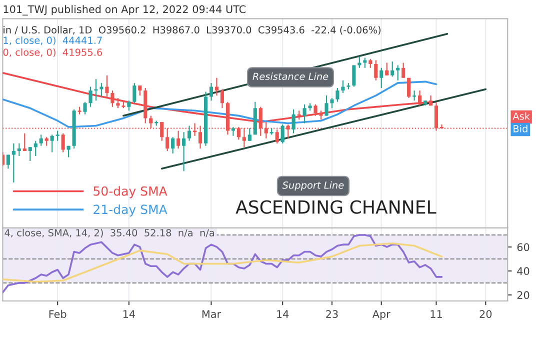 The height and width of the screenshot is (340, 540). What do you see at coordinates (523, 271) in the screenshot?
I see `y-tick-label: 40` at bounding box center [523, 271].